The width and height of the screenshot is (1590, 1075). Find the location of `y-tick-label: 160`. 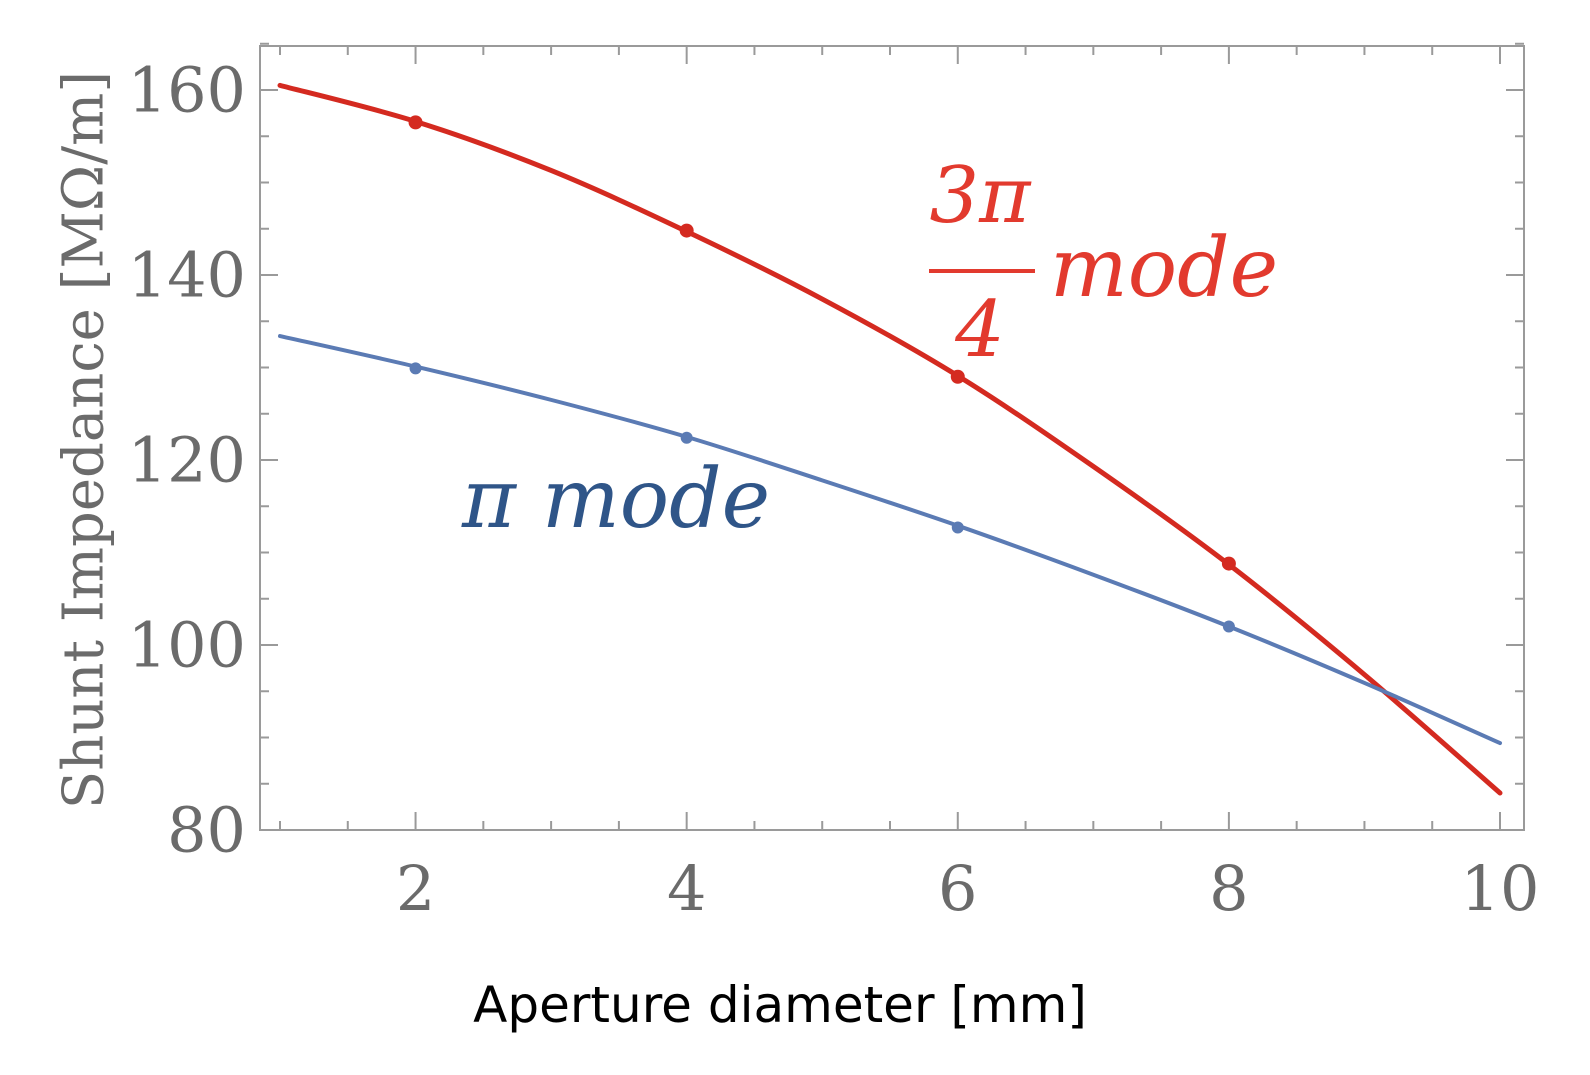

y-tick-label: 160 is located at coordinates (187, 90).